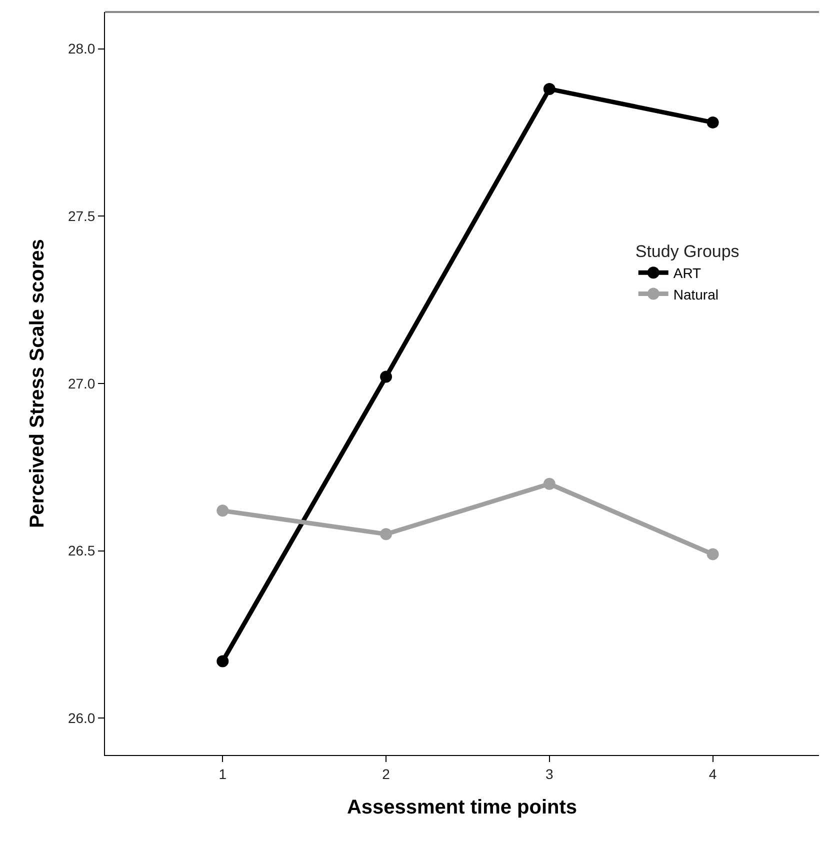  What do you see at coordinates (687, 273) in the screenshot?
I see `legend-label: ART` at bounding box center [687, 273].